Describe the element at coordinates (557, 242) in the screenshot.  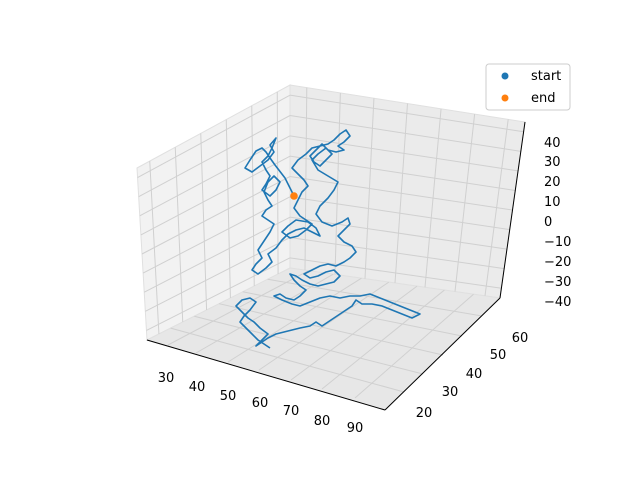
I see `z-tick-label: −10` at that location.